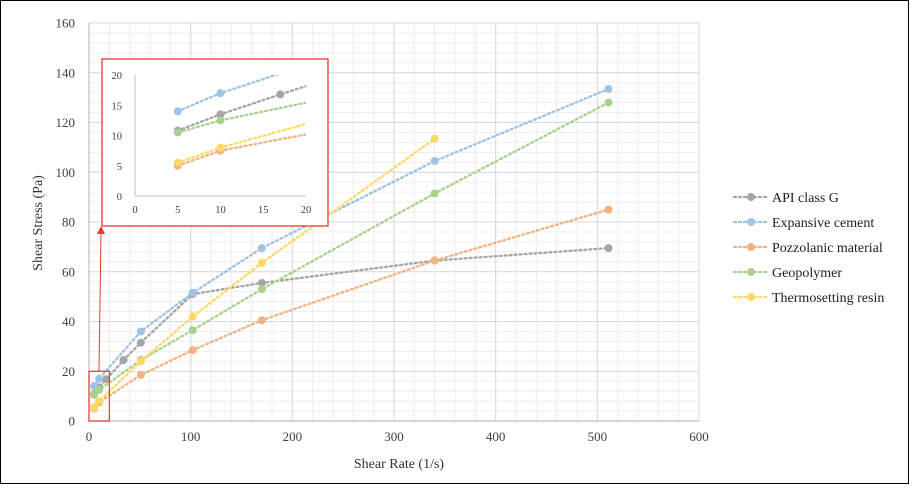 Image resolution: width=912 pixels, height=490 pixels. Describe the element at coordinates (191, 436) in the screenshot. I see `x-tick-label: 100` at that location.